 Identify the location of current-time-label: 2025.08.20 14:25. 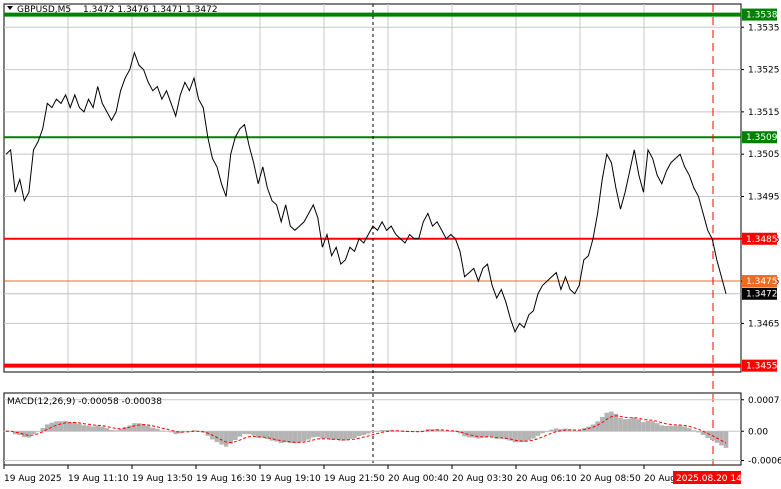
(716, 479).